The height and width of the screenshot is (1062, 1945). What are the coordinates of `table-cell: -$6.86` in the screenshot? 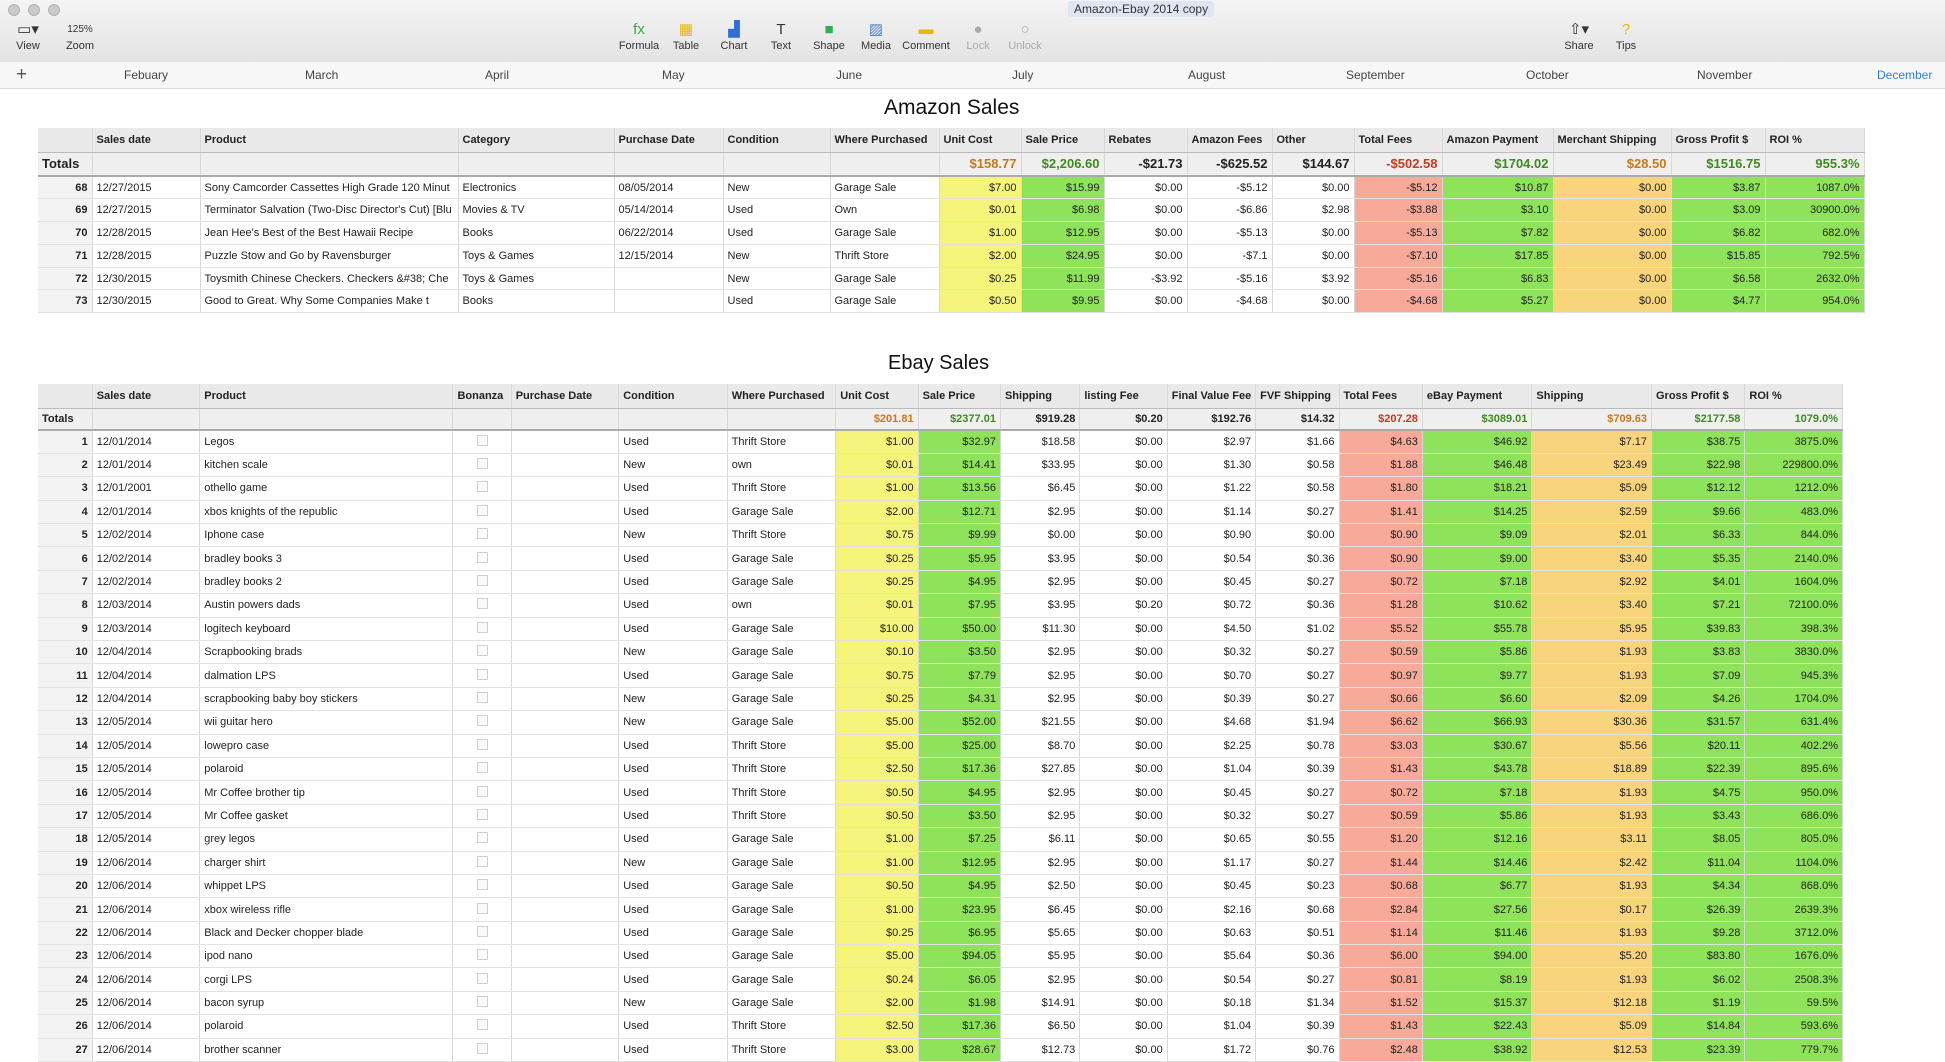 It's located at (1230, 210).